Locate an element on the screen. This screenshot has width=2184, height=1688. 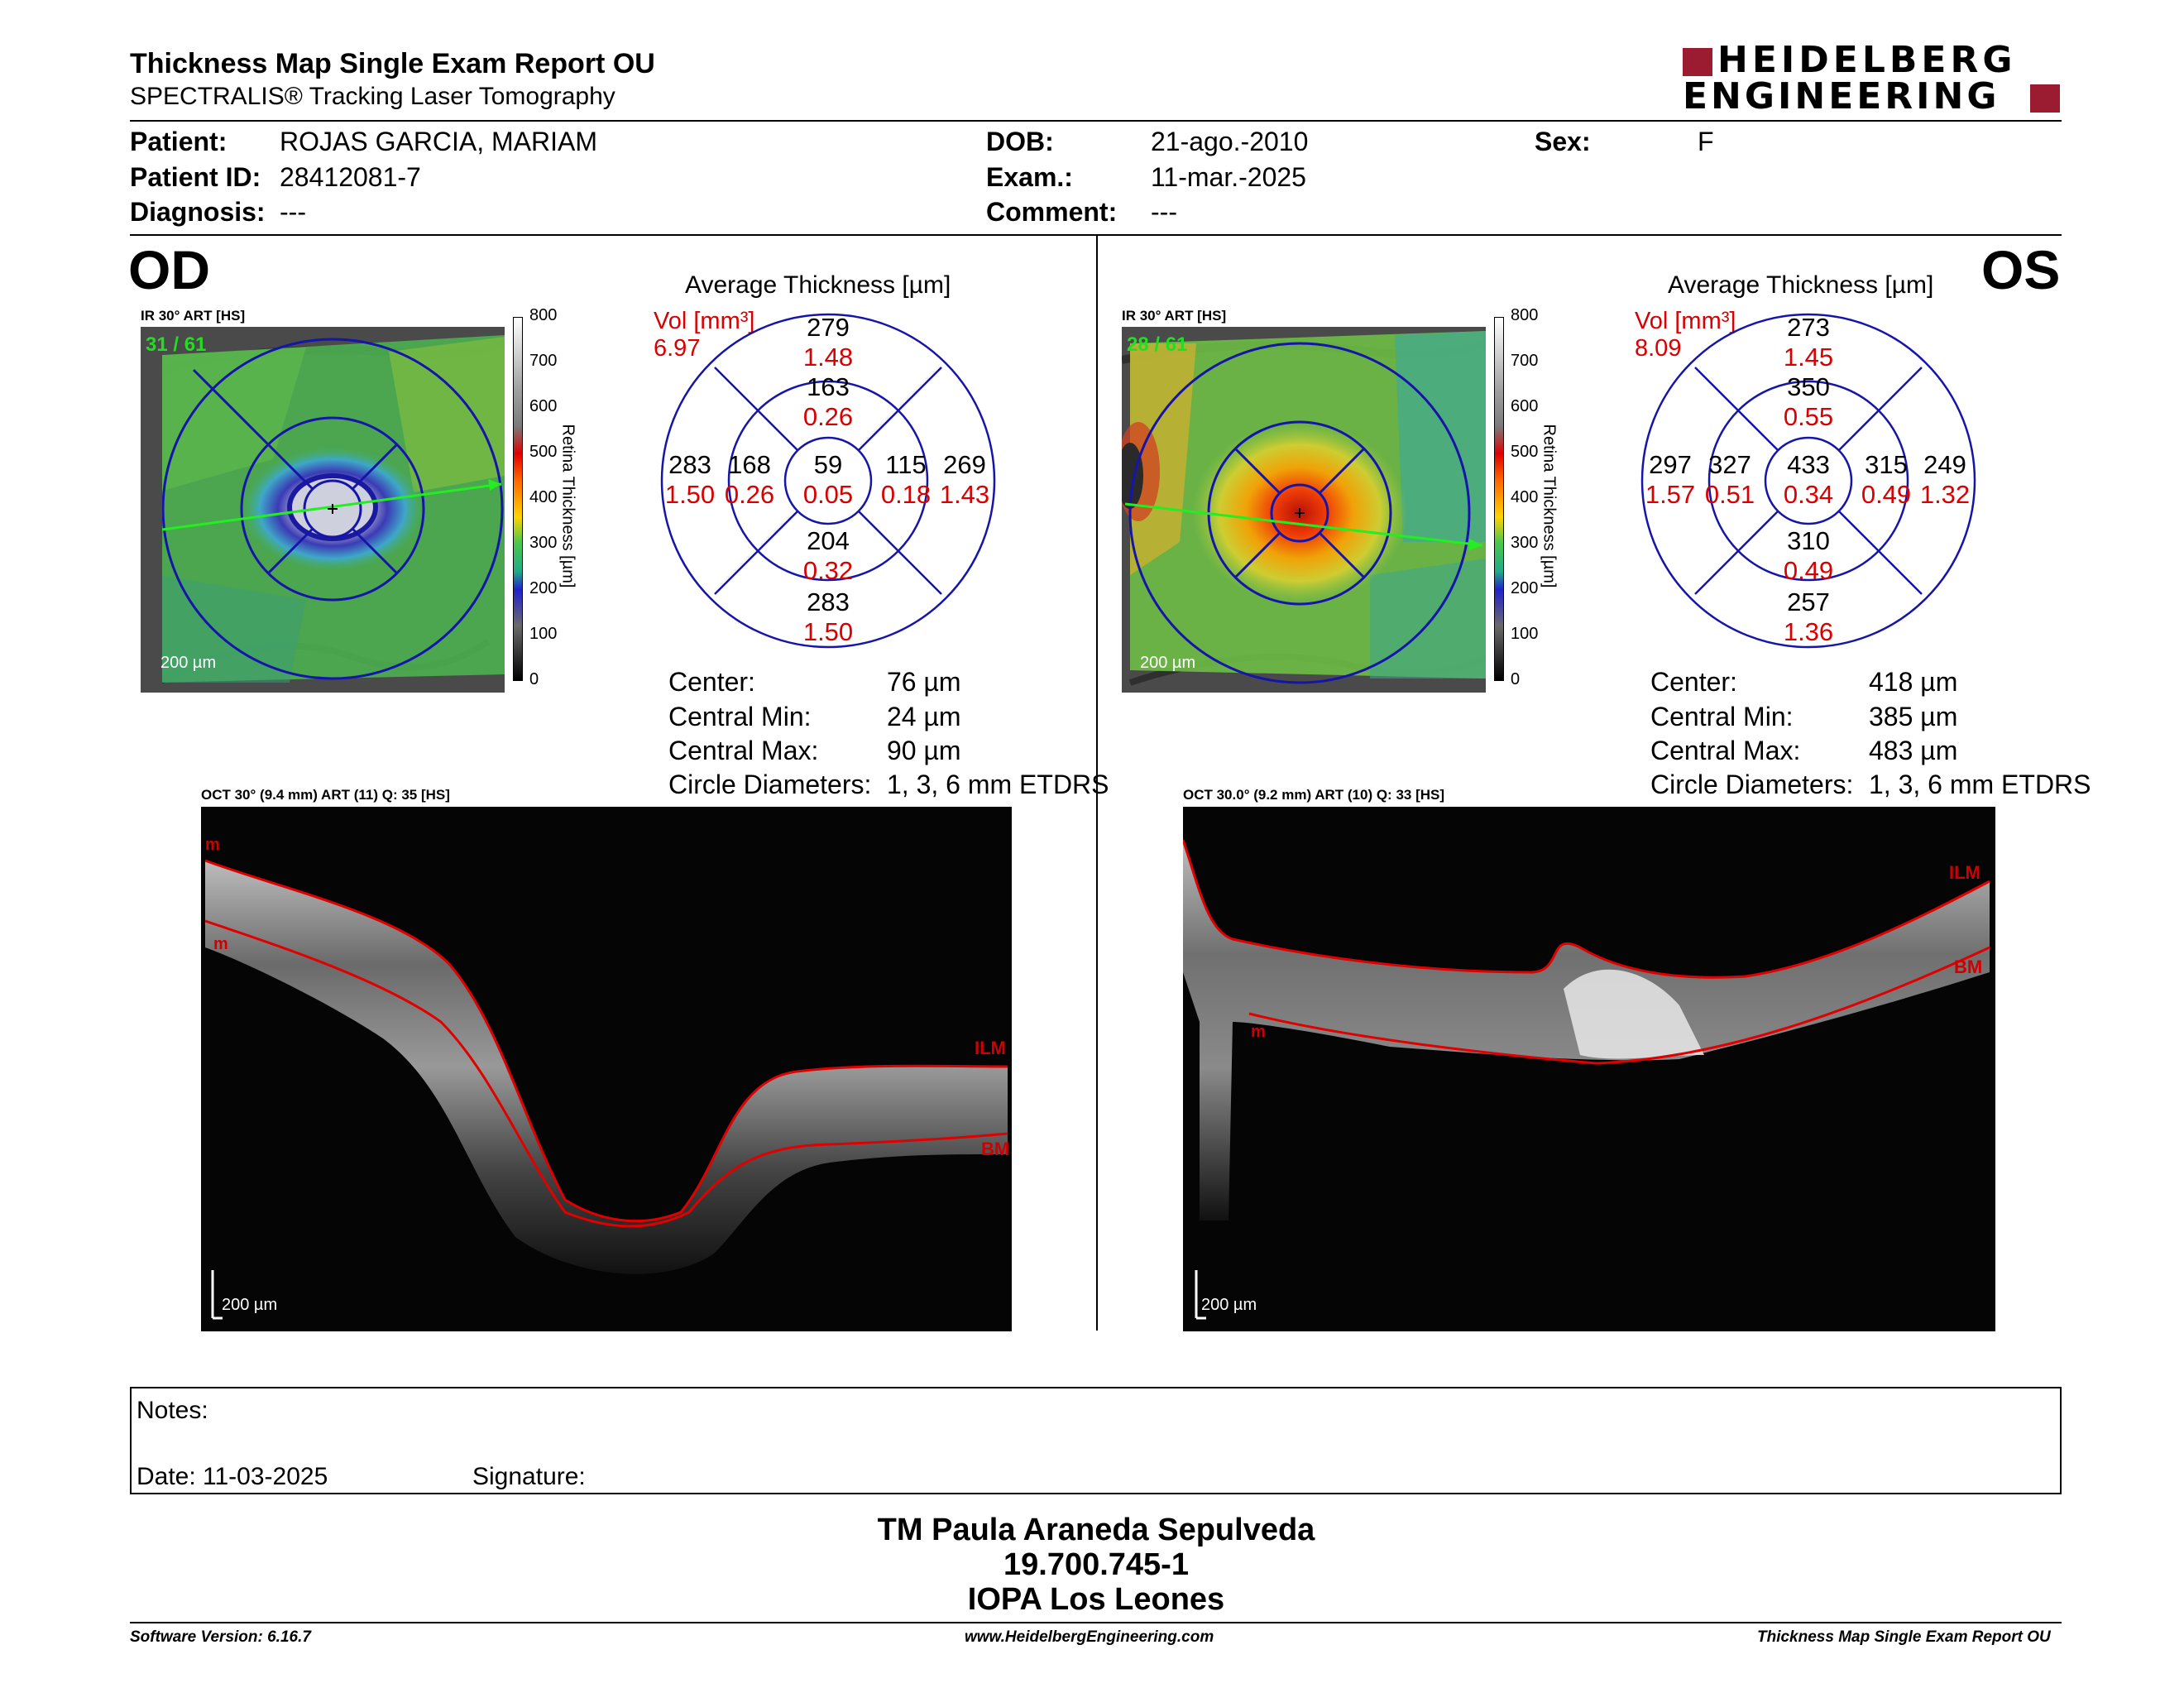
od-center-label: Center: is located at coordinates (711, 682).